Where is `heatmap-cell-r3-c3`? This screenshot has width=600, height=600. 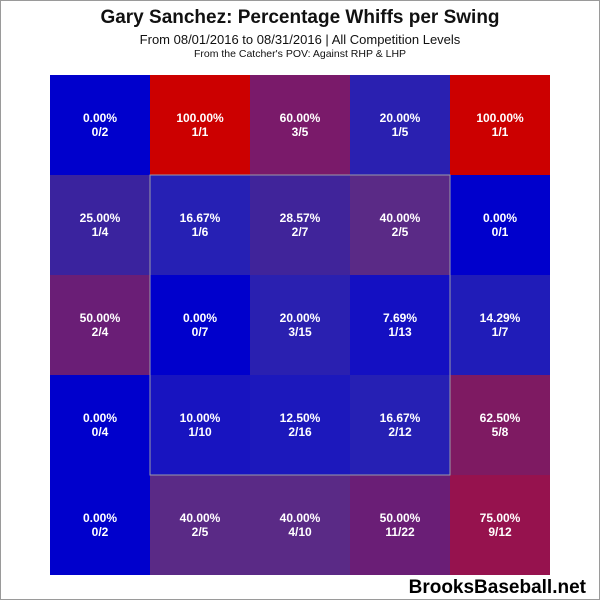
heatmap-cell-r3-c3 is located at coordinates (400, 425).